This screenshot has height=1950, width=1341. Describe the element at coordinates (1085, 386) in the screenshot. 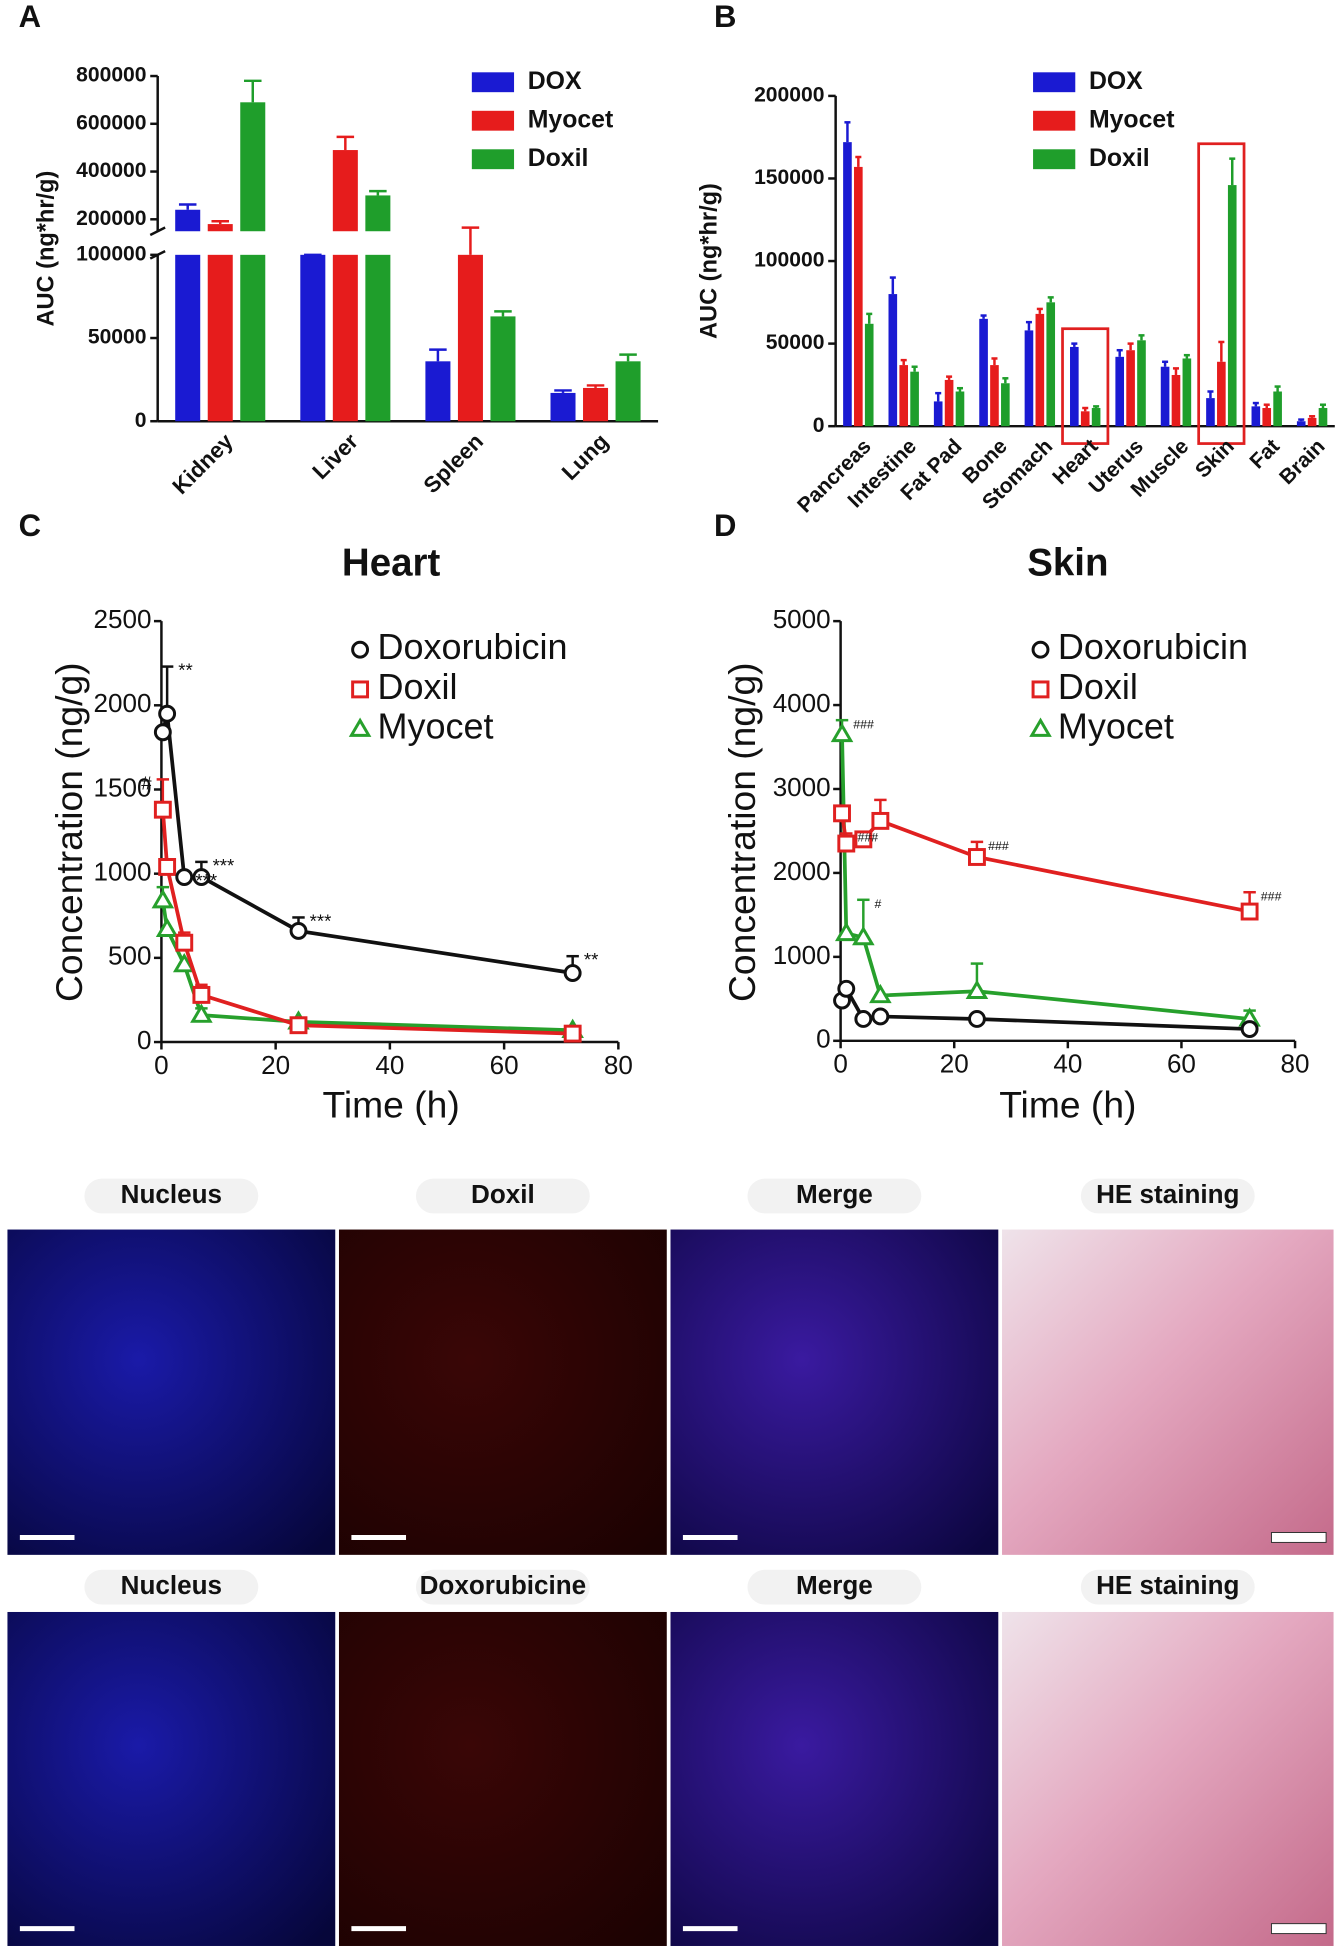

I see `highlight-box` at that location.